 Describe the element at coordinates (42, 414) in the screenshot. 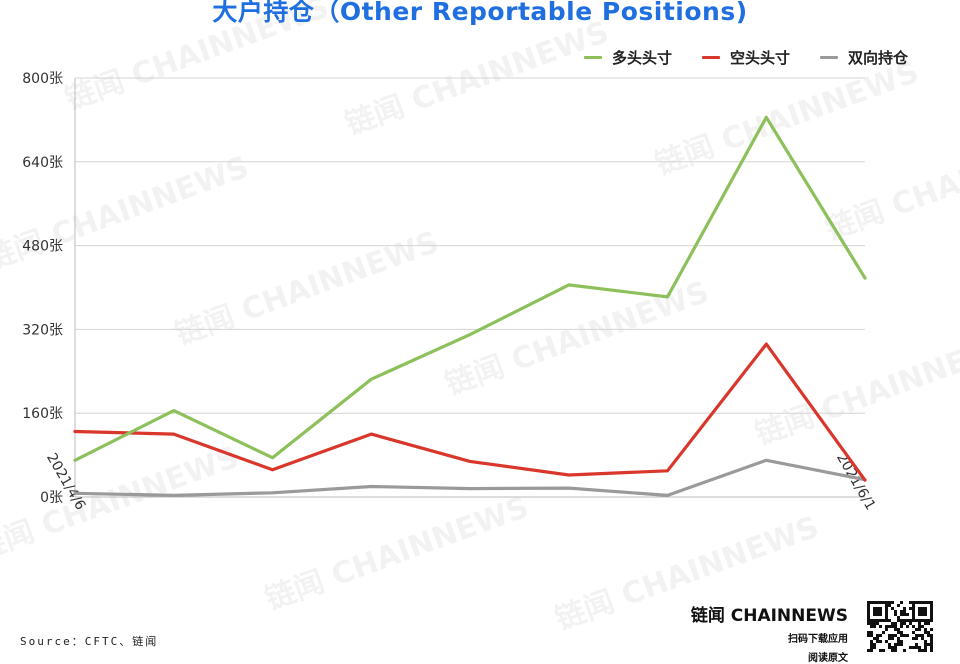

I see `y-tick-label: 160张` at that location.